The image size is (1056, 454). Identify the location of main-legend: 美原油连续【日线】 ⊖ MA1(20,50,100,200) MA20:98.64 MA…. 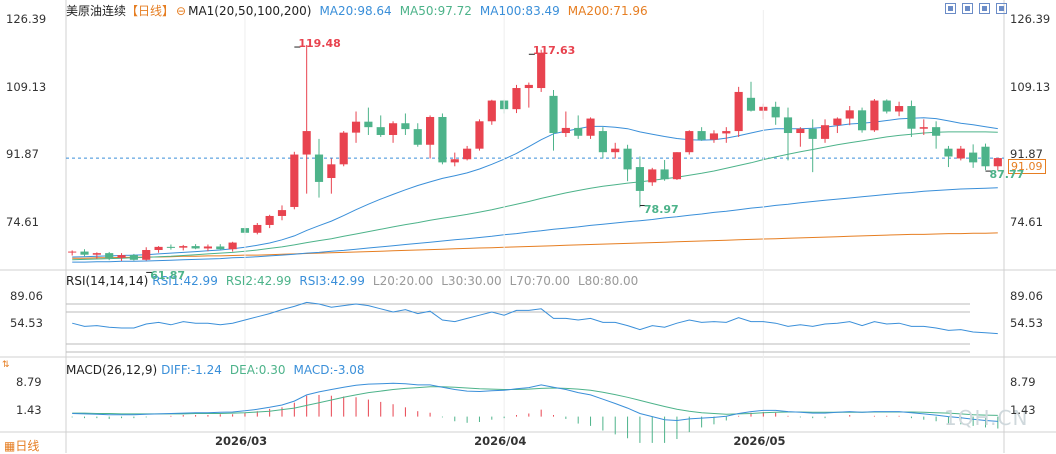
(361, 10).